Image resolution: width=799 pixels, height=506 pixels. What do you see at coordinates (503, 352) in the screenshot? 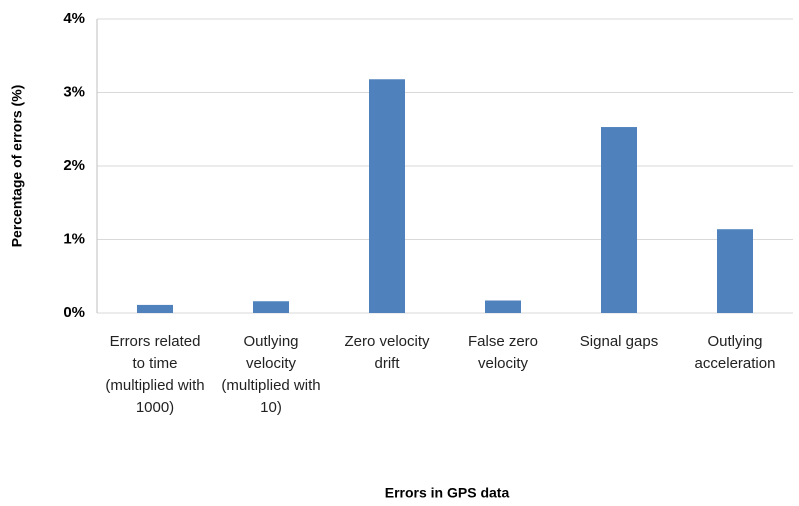
I see `x-tick-label: False zero velocity` at bounding box center [503, 352].